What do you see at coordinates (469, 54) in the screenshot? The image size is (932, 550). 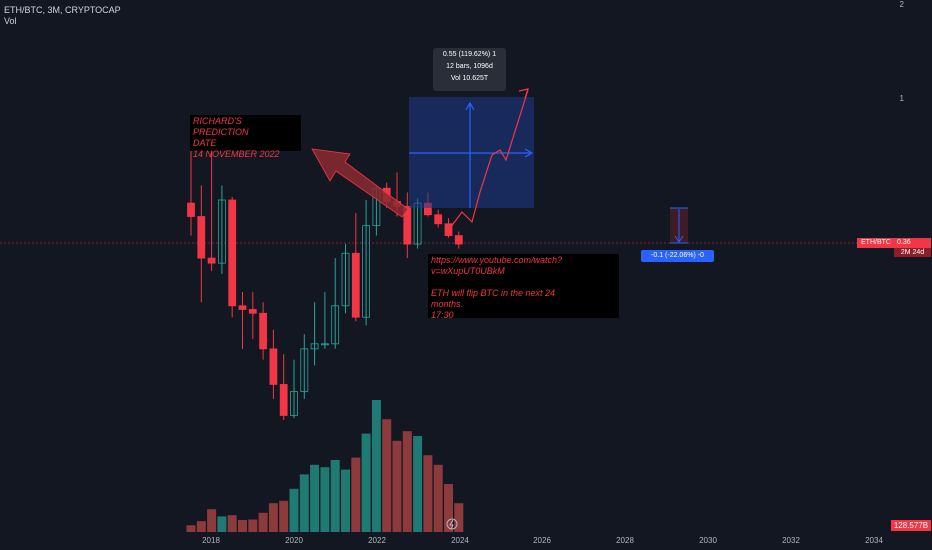 I see `tooltip-line-1: 0.55 (119.62%) 1` at bounding box center [469, 54].